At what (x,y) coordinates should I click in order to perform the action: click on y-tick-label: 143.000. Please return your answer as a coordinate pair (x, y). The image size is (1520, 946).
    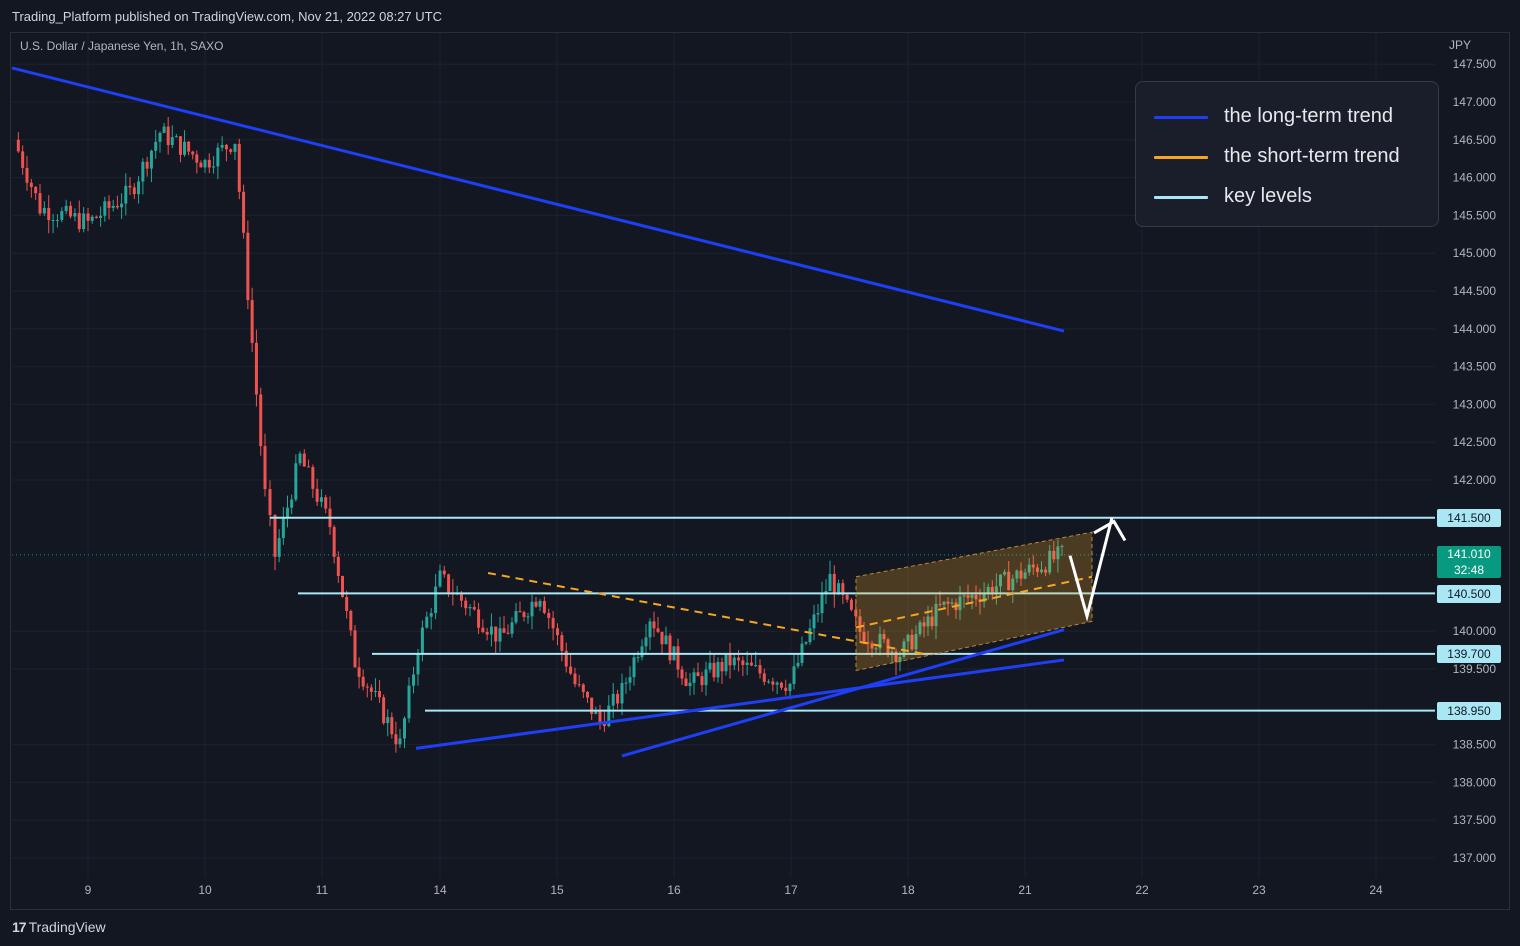
    Looking at the image, I should click on (1475, 404).